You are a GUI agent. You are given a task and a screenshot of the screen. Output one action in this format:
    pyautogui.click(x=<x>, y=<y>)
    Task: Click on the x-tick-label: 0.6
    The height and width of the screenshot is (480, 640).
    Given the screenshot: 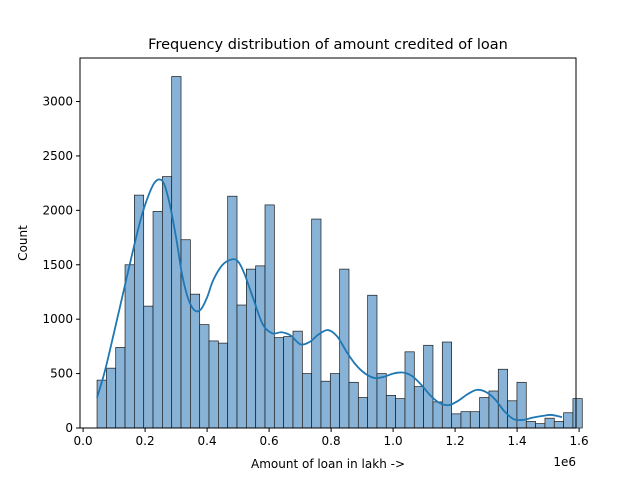 What is the action you would take?
    pyautogui.click(x=269, y=441)
    